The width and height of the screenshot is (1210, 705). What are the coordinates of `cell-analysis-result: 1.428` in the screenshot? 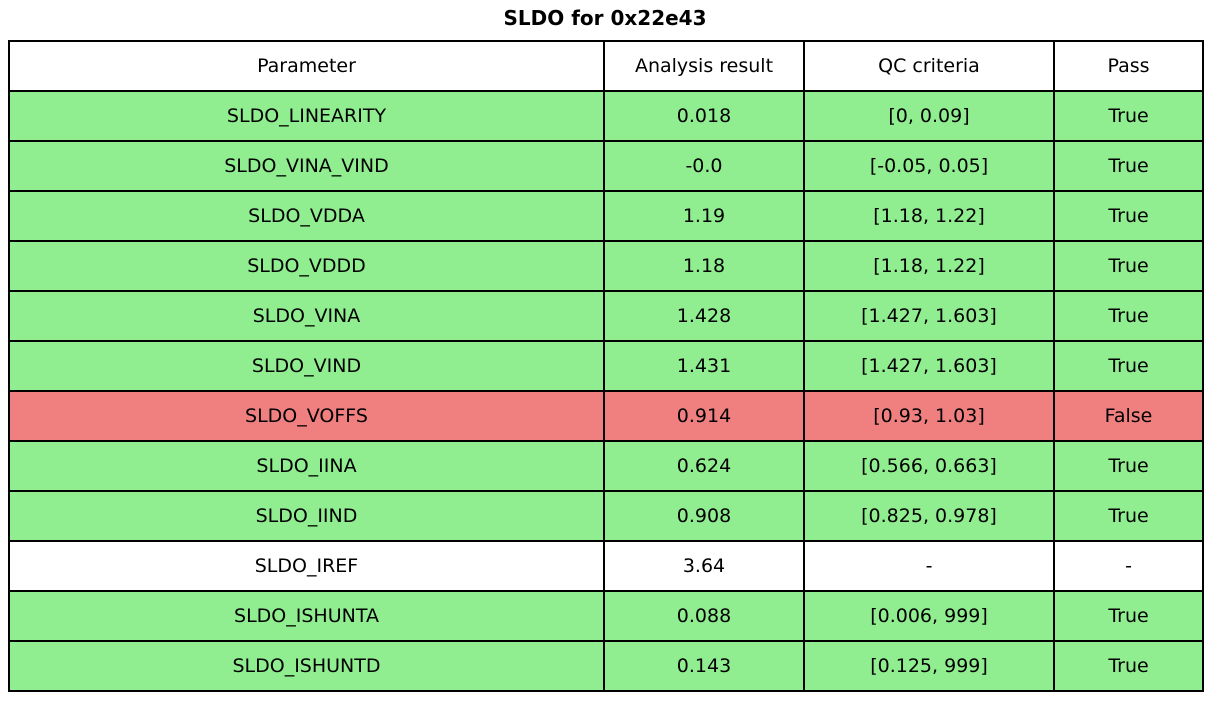 It's located at (704, 316).